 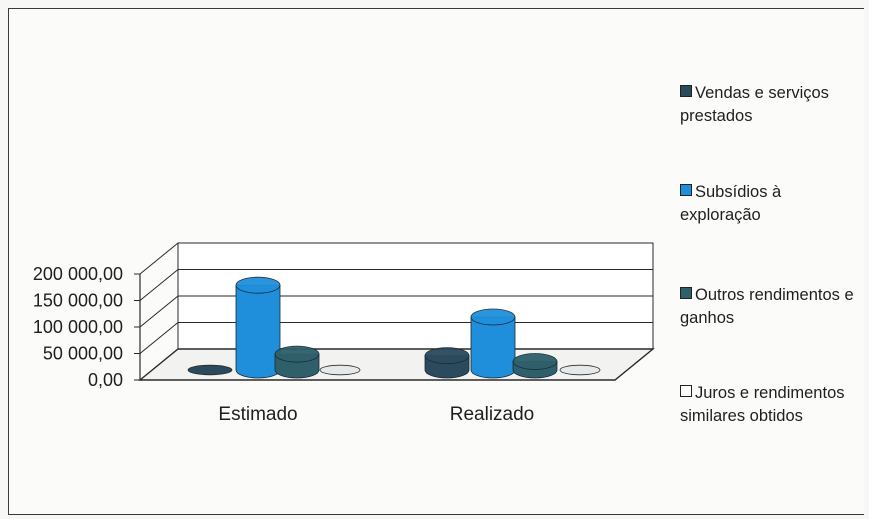 What do you see at coordinates (78, 274) in the screenshot?
I see `y-tick-label: 200 000,00` at bounding box center [78, 274].